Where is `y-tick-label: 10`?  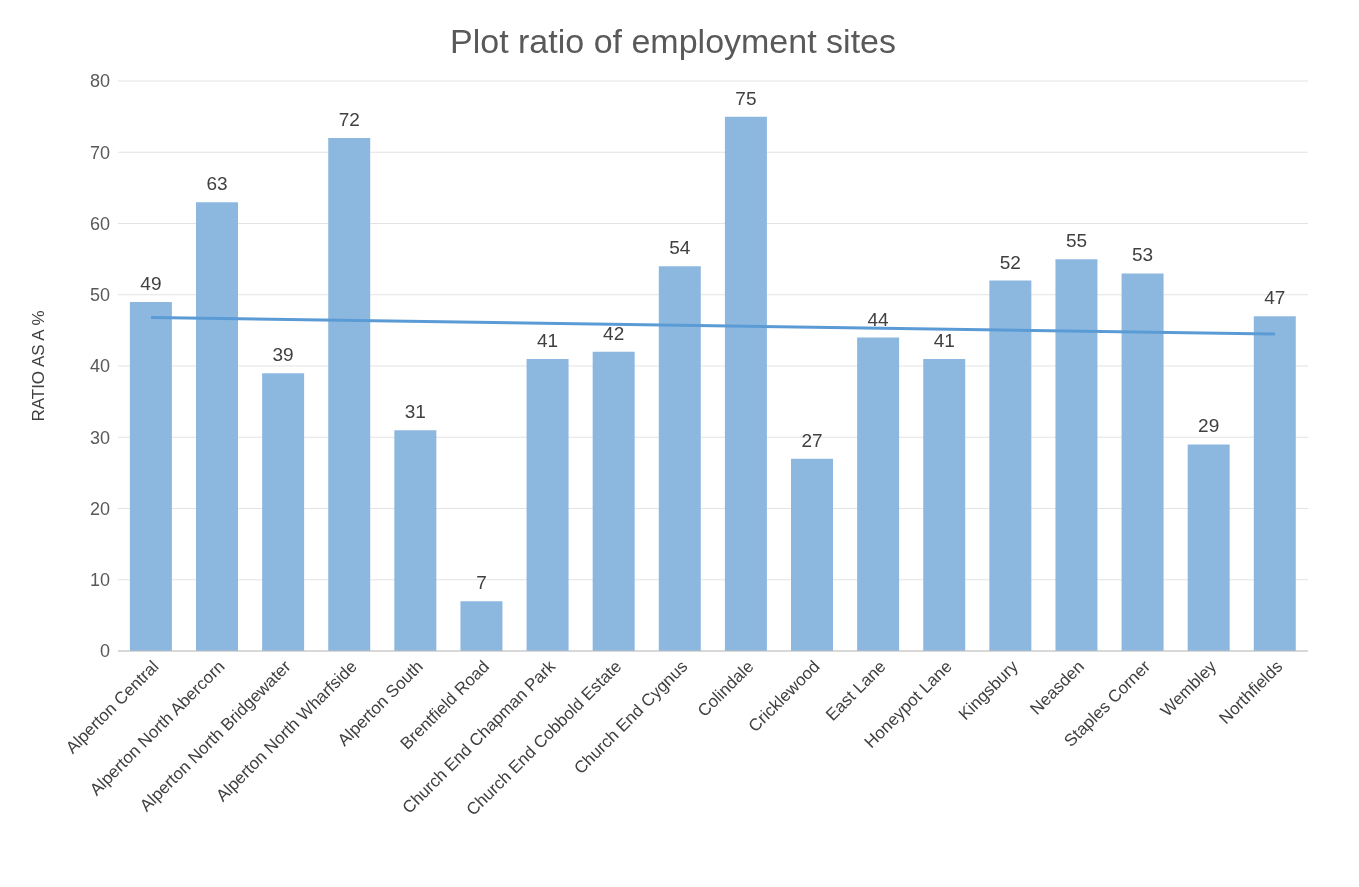
y-tick-label: 10 is located at coordinates (99, 580).